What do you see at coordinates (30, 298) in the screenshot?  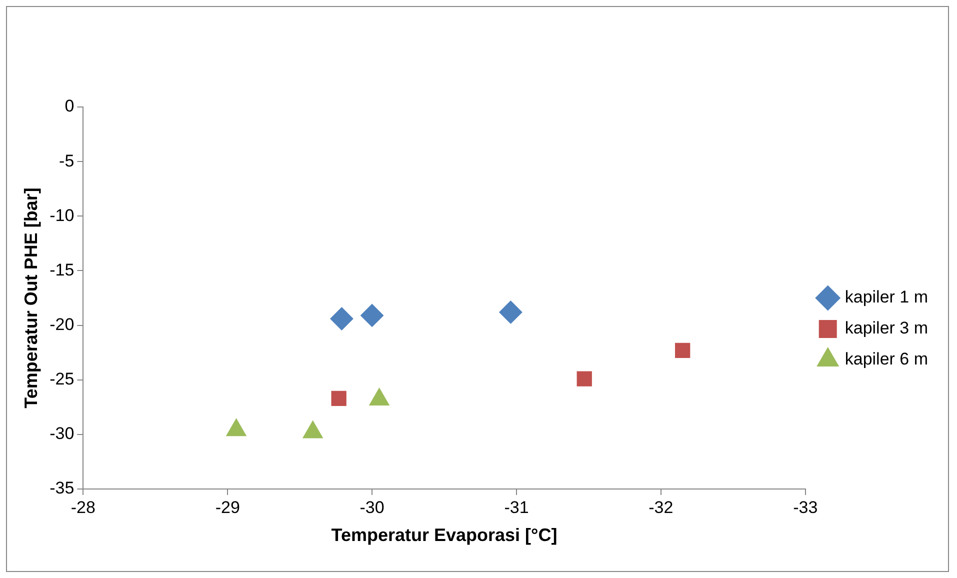 I see `y-axis-title: Temperatur Out PHE [bar]` at bounding box center [30, 298].